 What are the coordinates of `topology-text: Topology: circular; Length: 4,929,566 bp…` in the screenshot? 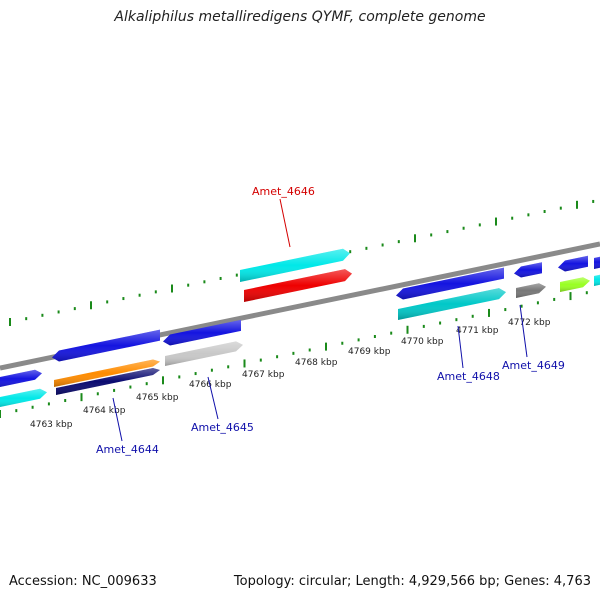 It's located at (412, 581).